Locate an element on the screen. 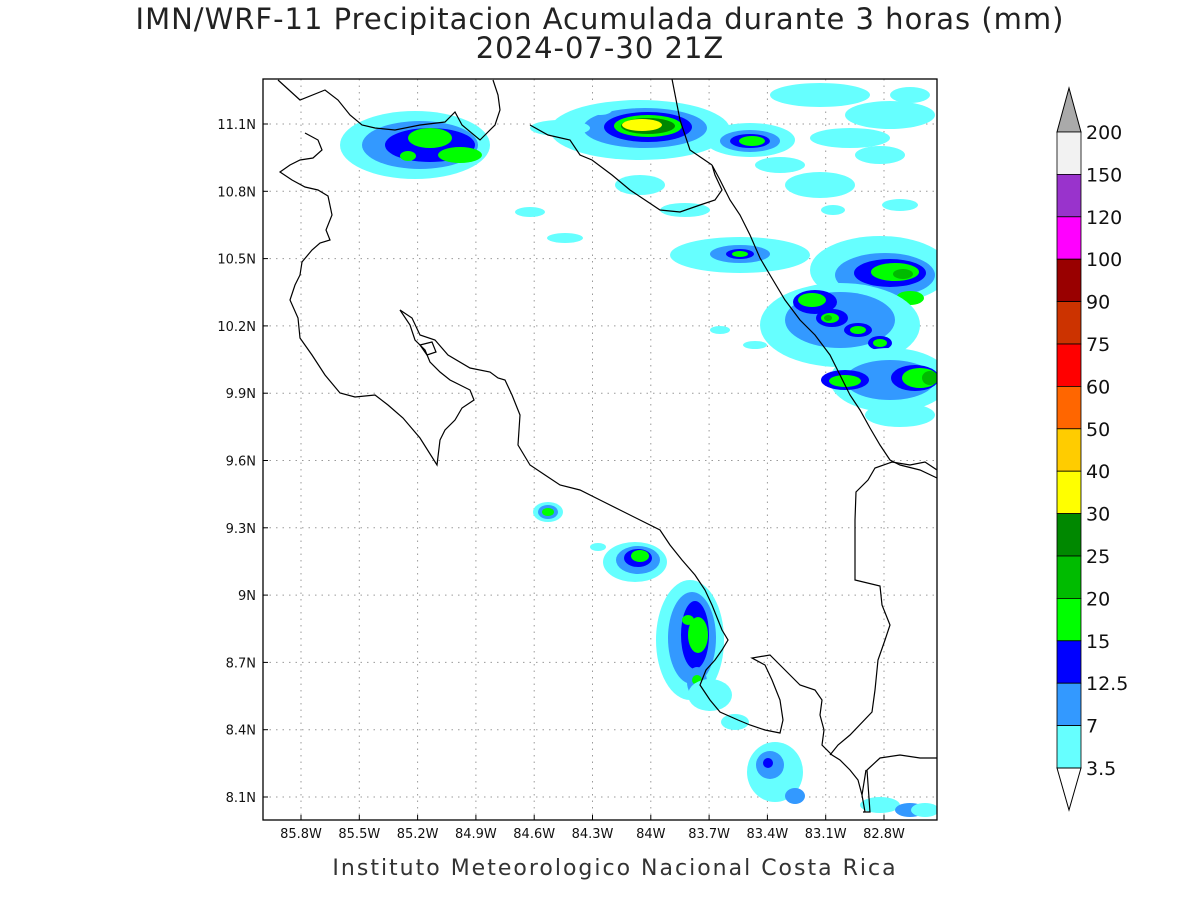 This screenshot has width=1200, height=900. colorbar: 200 150 120 100 90 75 60 50 40 30 25 20 15 12.5 7 3.5 is located at coordinates (1092, 449).